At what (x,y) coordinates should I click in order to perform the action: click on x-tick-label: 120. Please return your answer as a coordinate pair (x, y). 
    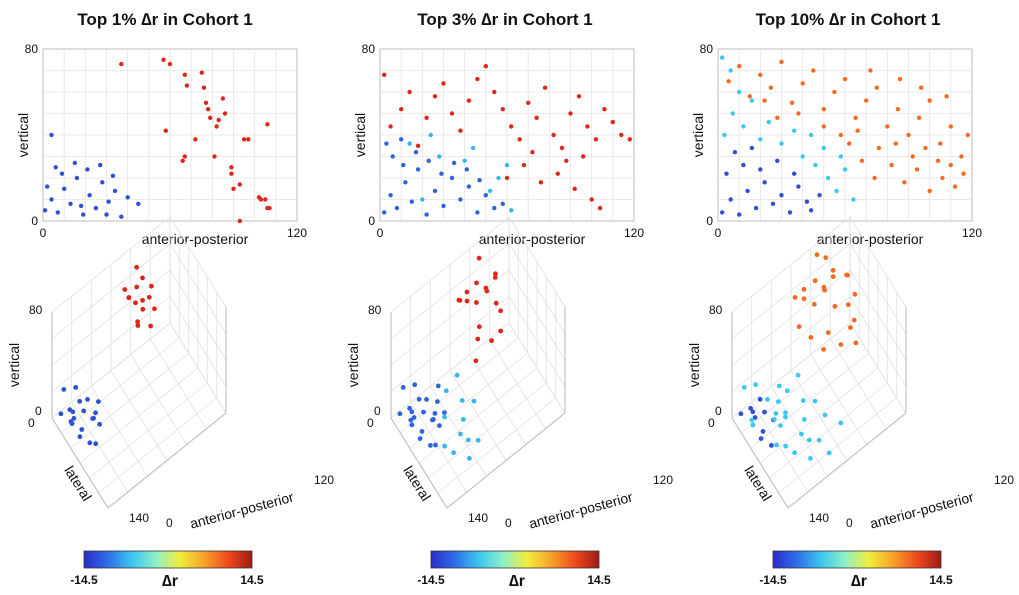
    Looking at the image, I should click on (972, 233).